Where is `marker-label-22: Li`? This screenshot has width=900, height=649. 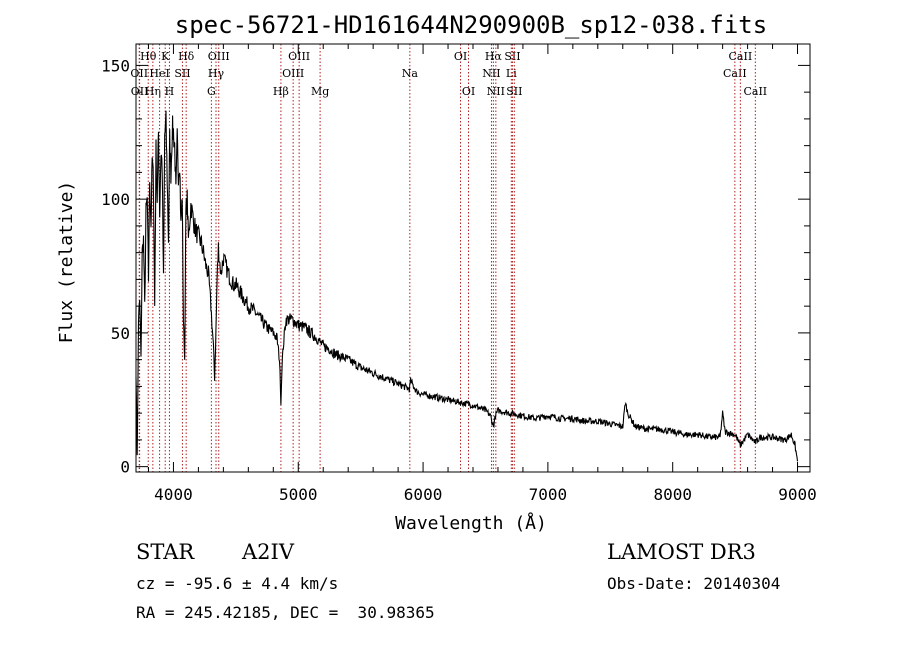
marker-label-22: Li is located at coordinates (511, 73).